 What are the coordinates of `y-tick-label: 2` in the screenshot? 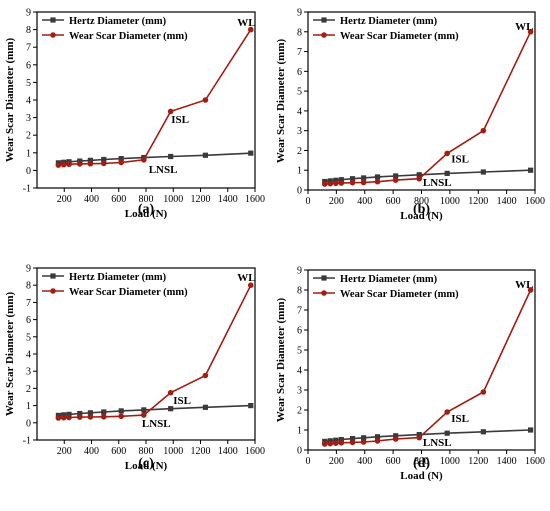 It's located at (299, 151).